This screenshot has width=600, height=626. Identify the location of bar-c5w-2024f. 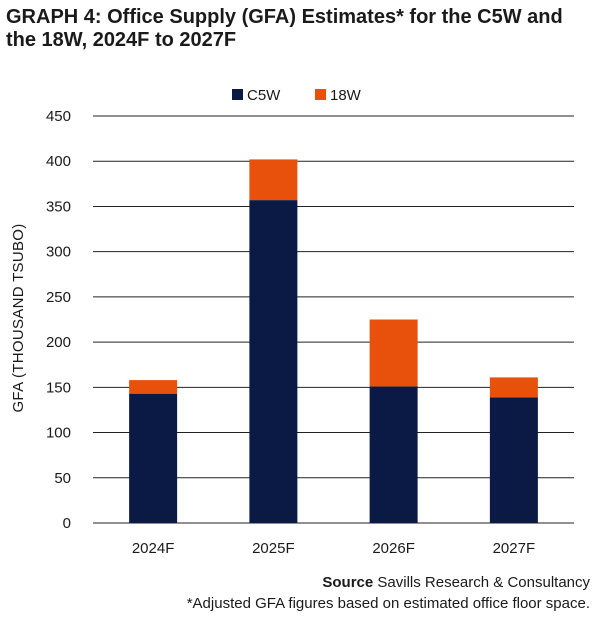
(153, 458).